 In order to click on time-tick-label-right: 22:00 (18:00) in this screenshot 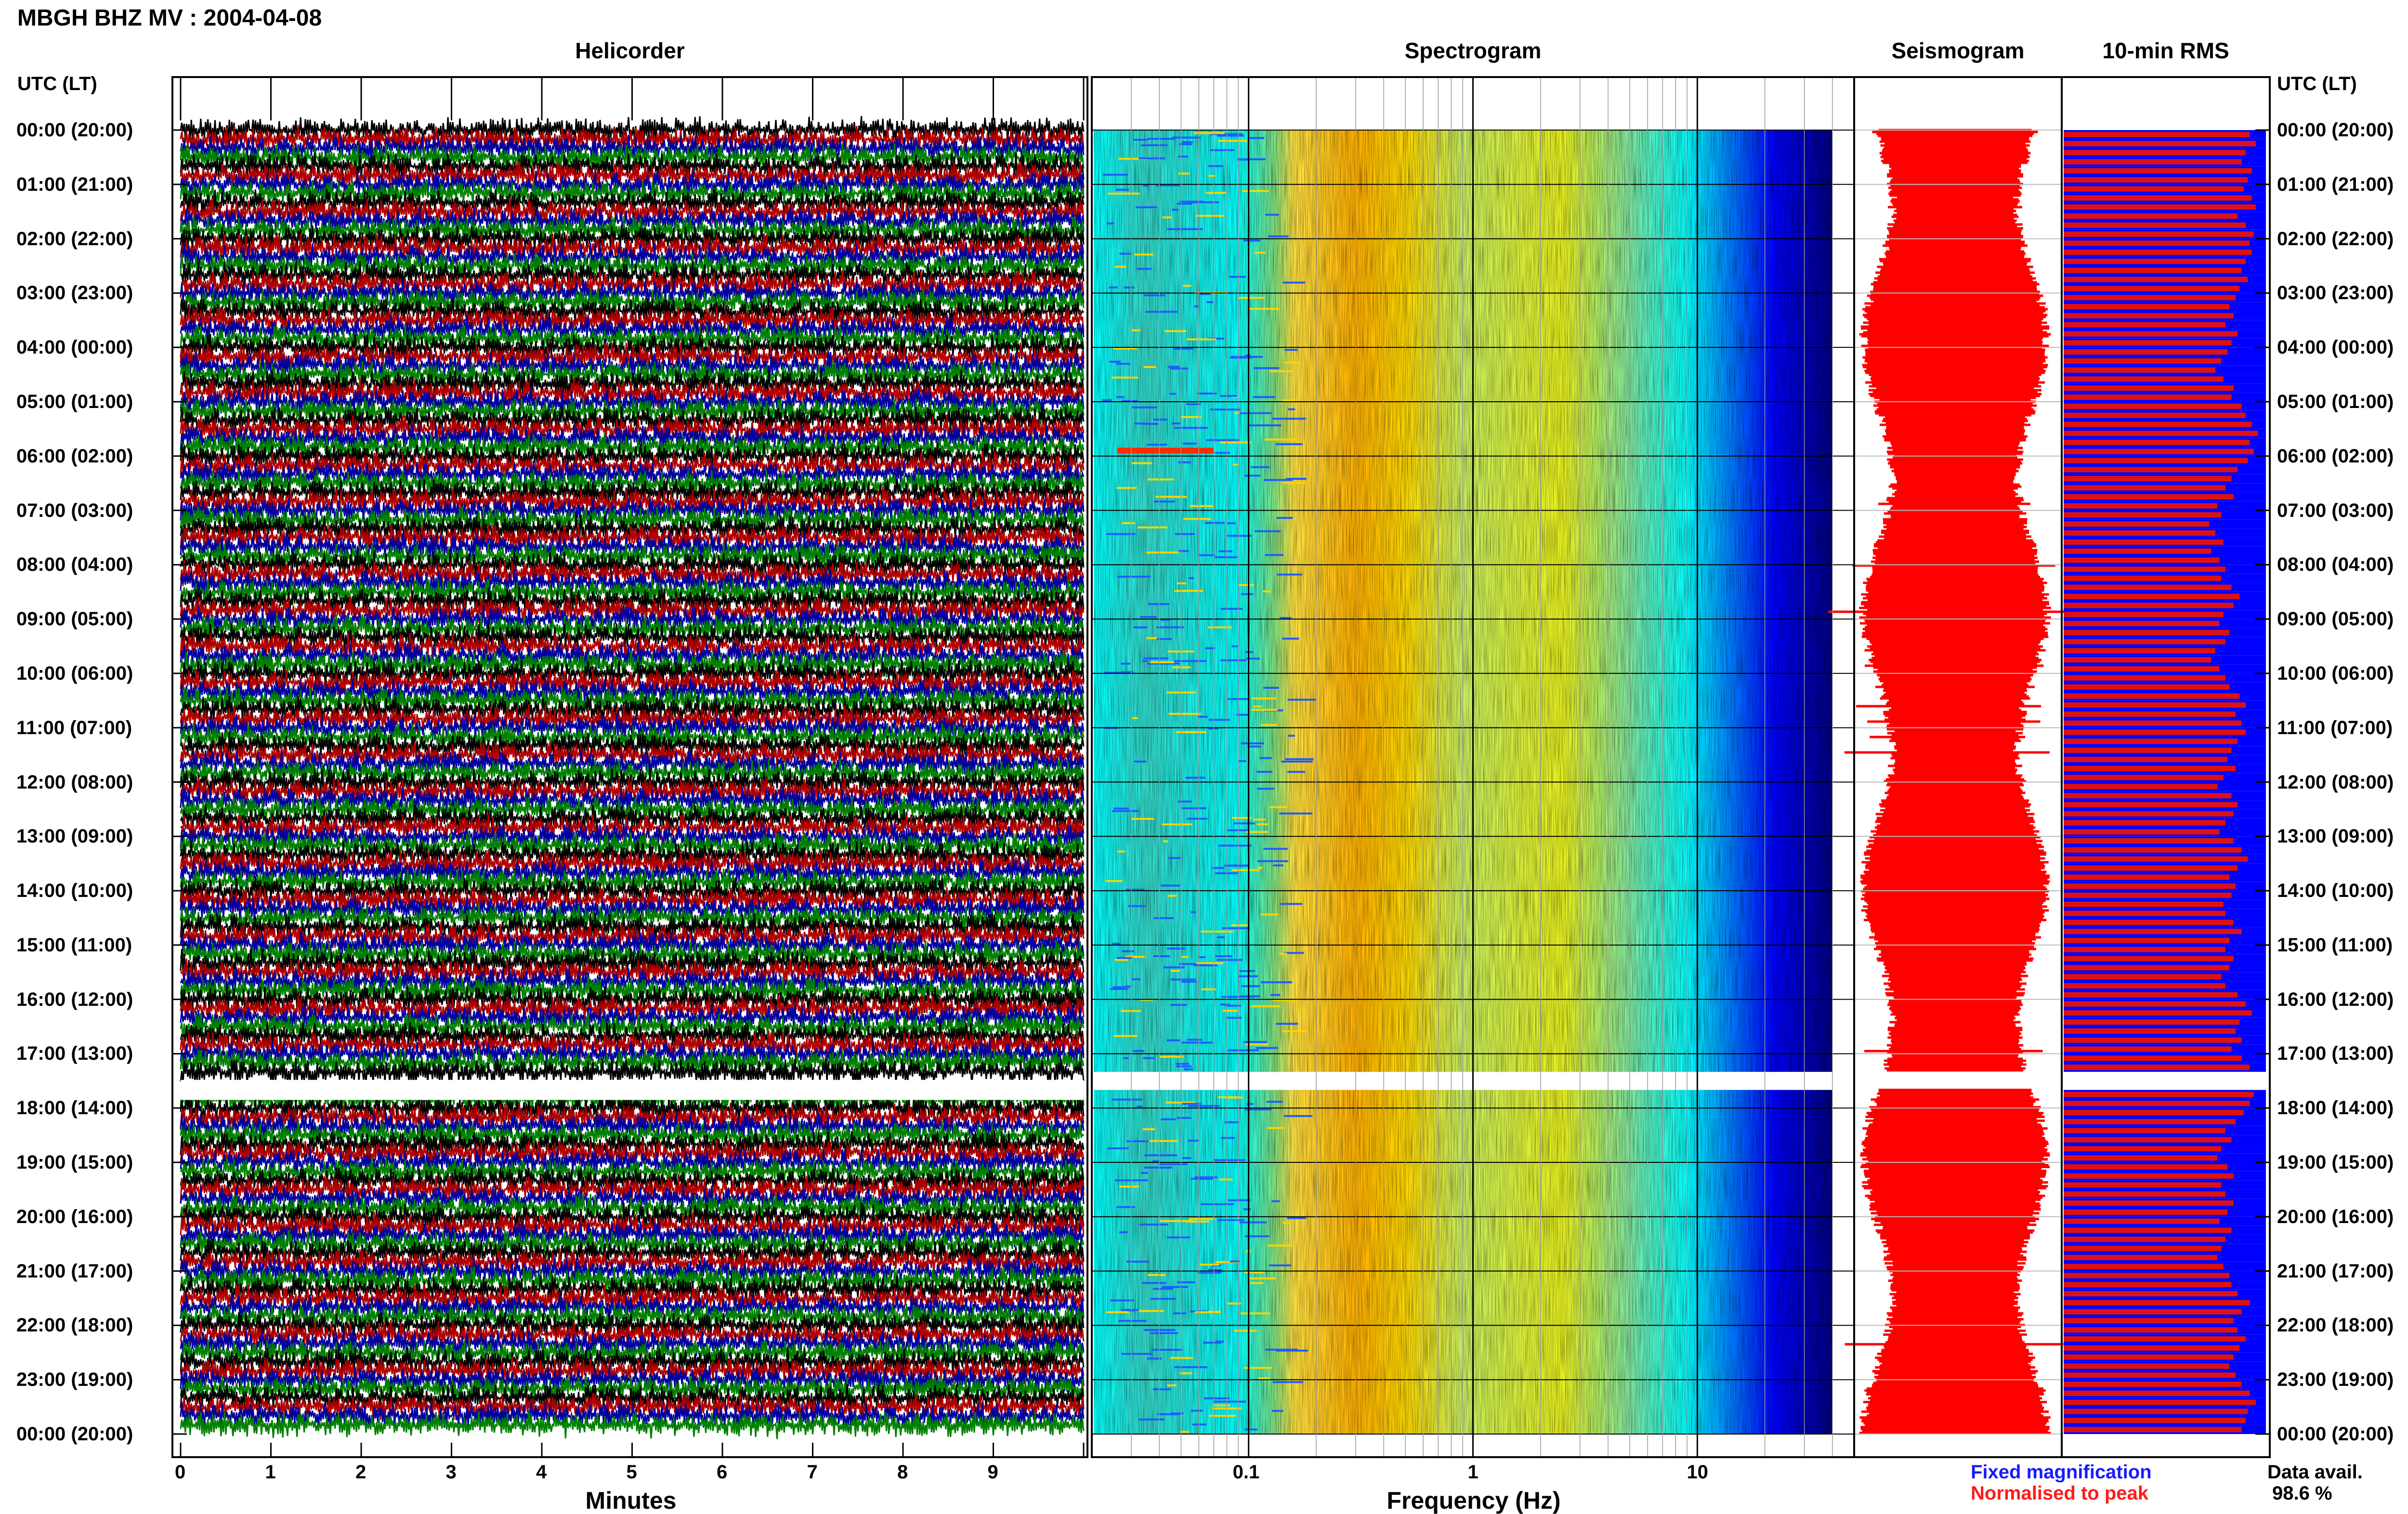, I will do `click(2335, 1325)`.